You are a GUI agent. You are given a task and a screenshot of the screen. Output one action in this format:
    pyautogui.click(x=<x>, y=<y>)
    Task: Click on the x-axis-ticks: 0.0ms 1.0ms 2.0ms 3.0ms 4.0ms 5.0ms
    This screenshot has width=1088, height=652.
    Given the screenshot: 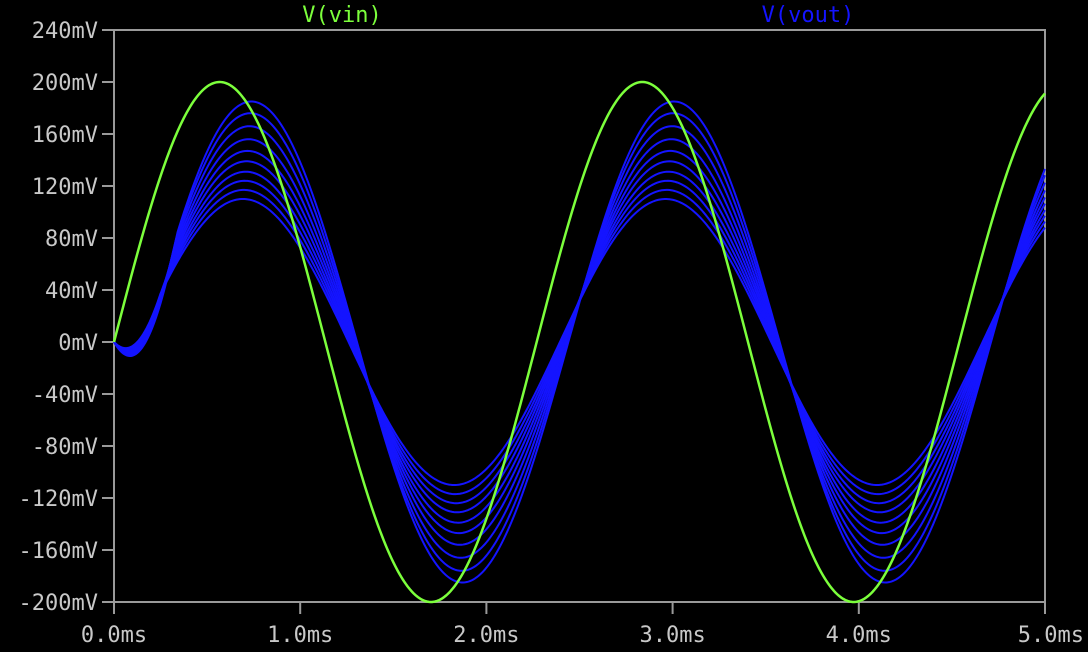 What is the action you would take?
    pyautogui.click(x=582, y=625)
    